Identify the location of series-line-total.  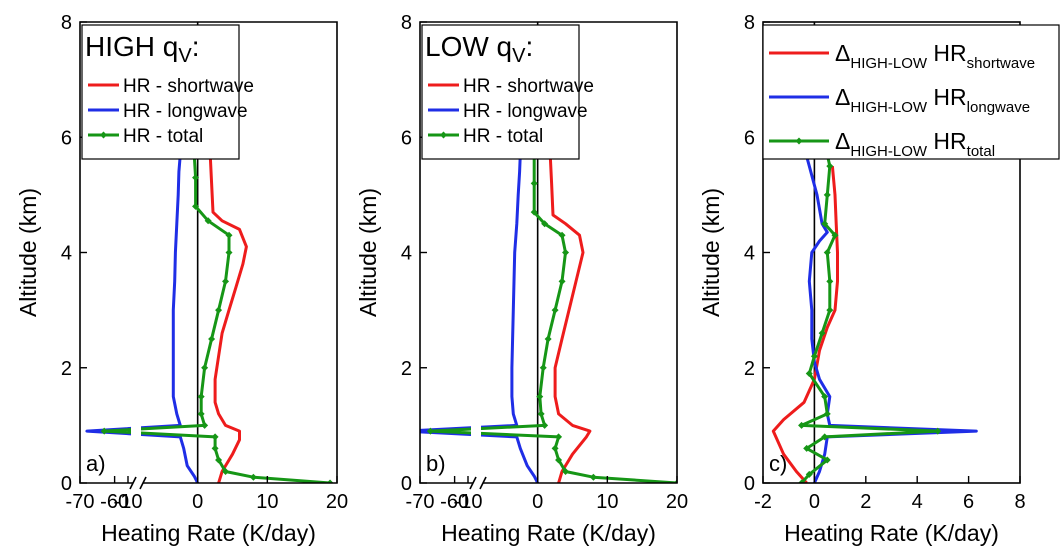
(870, 312).